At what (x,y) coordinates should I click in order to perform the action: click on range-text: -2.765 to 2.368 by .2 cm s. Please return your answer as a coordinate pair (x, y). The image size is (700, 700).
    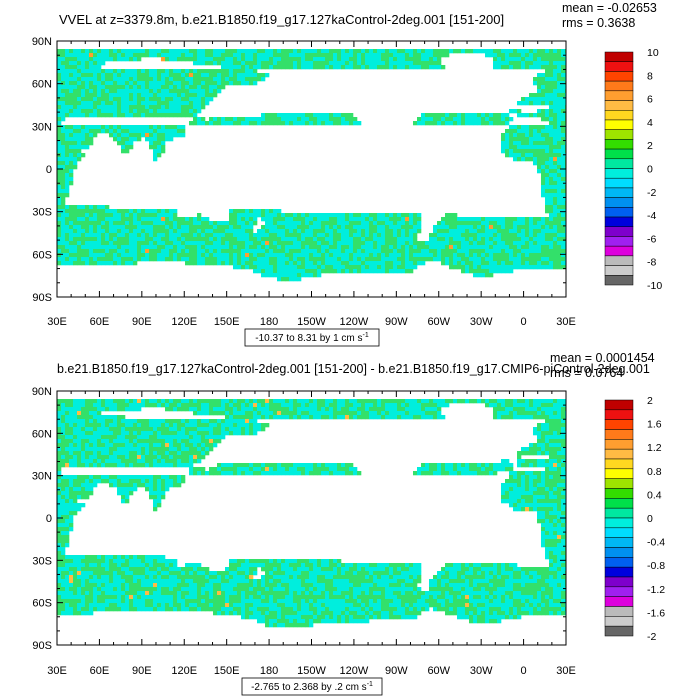
    Looking at the image, I should click on (309, 687).